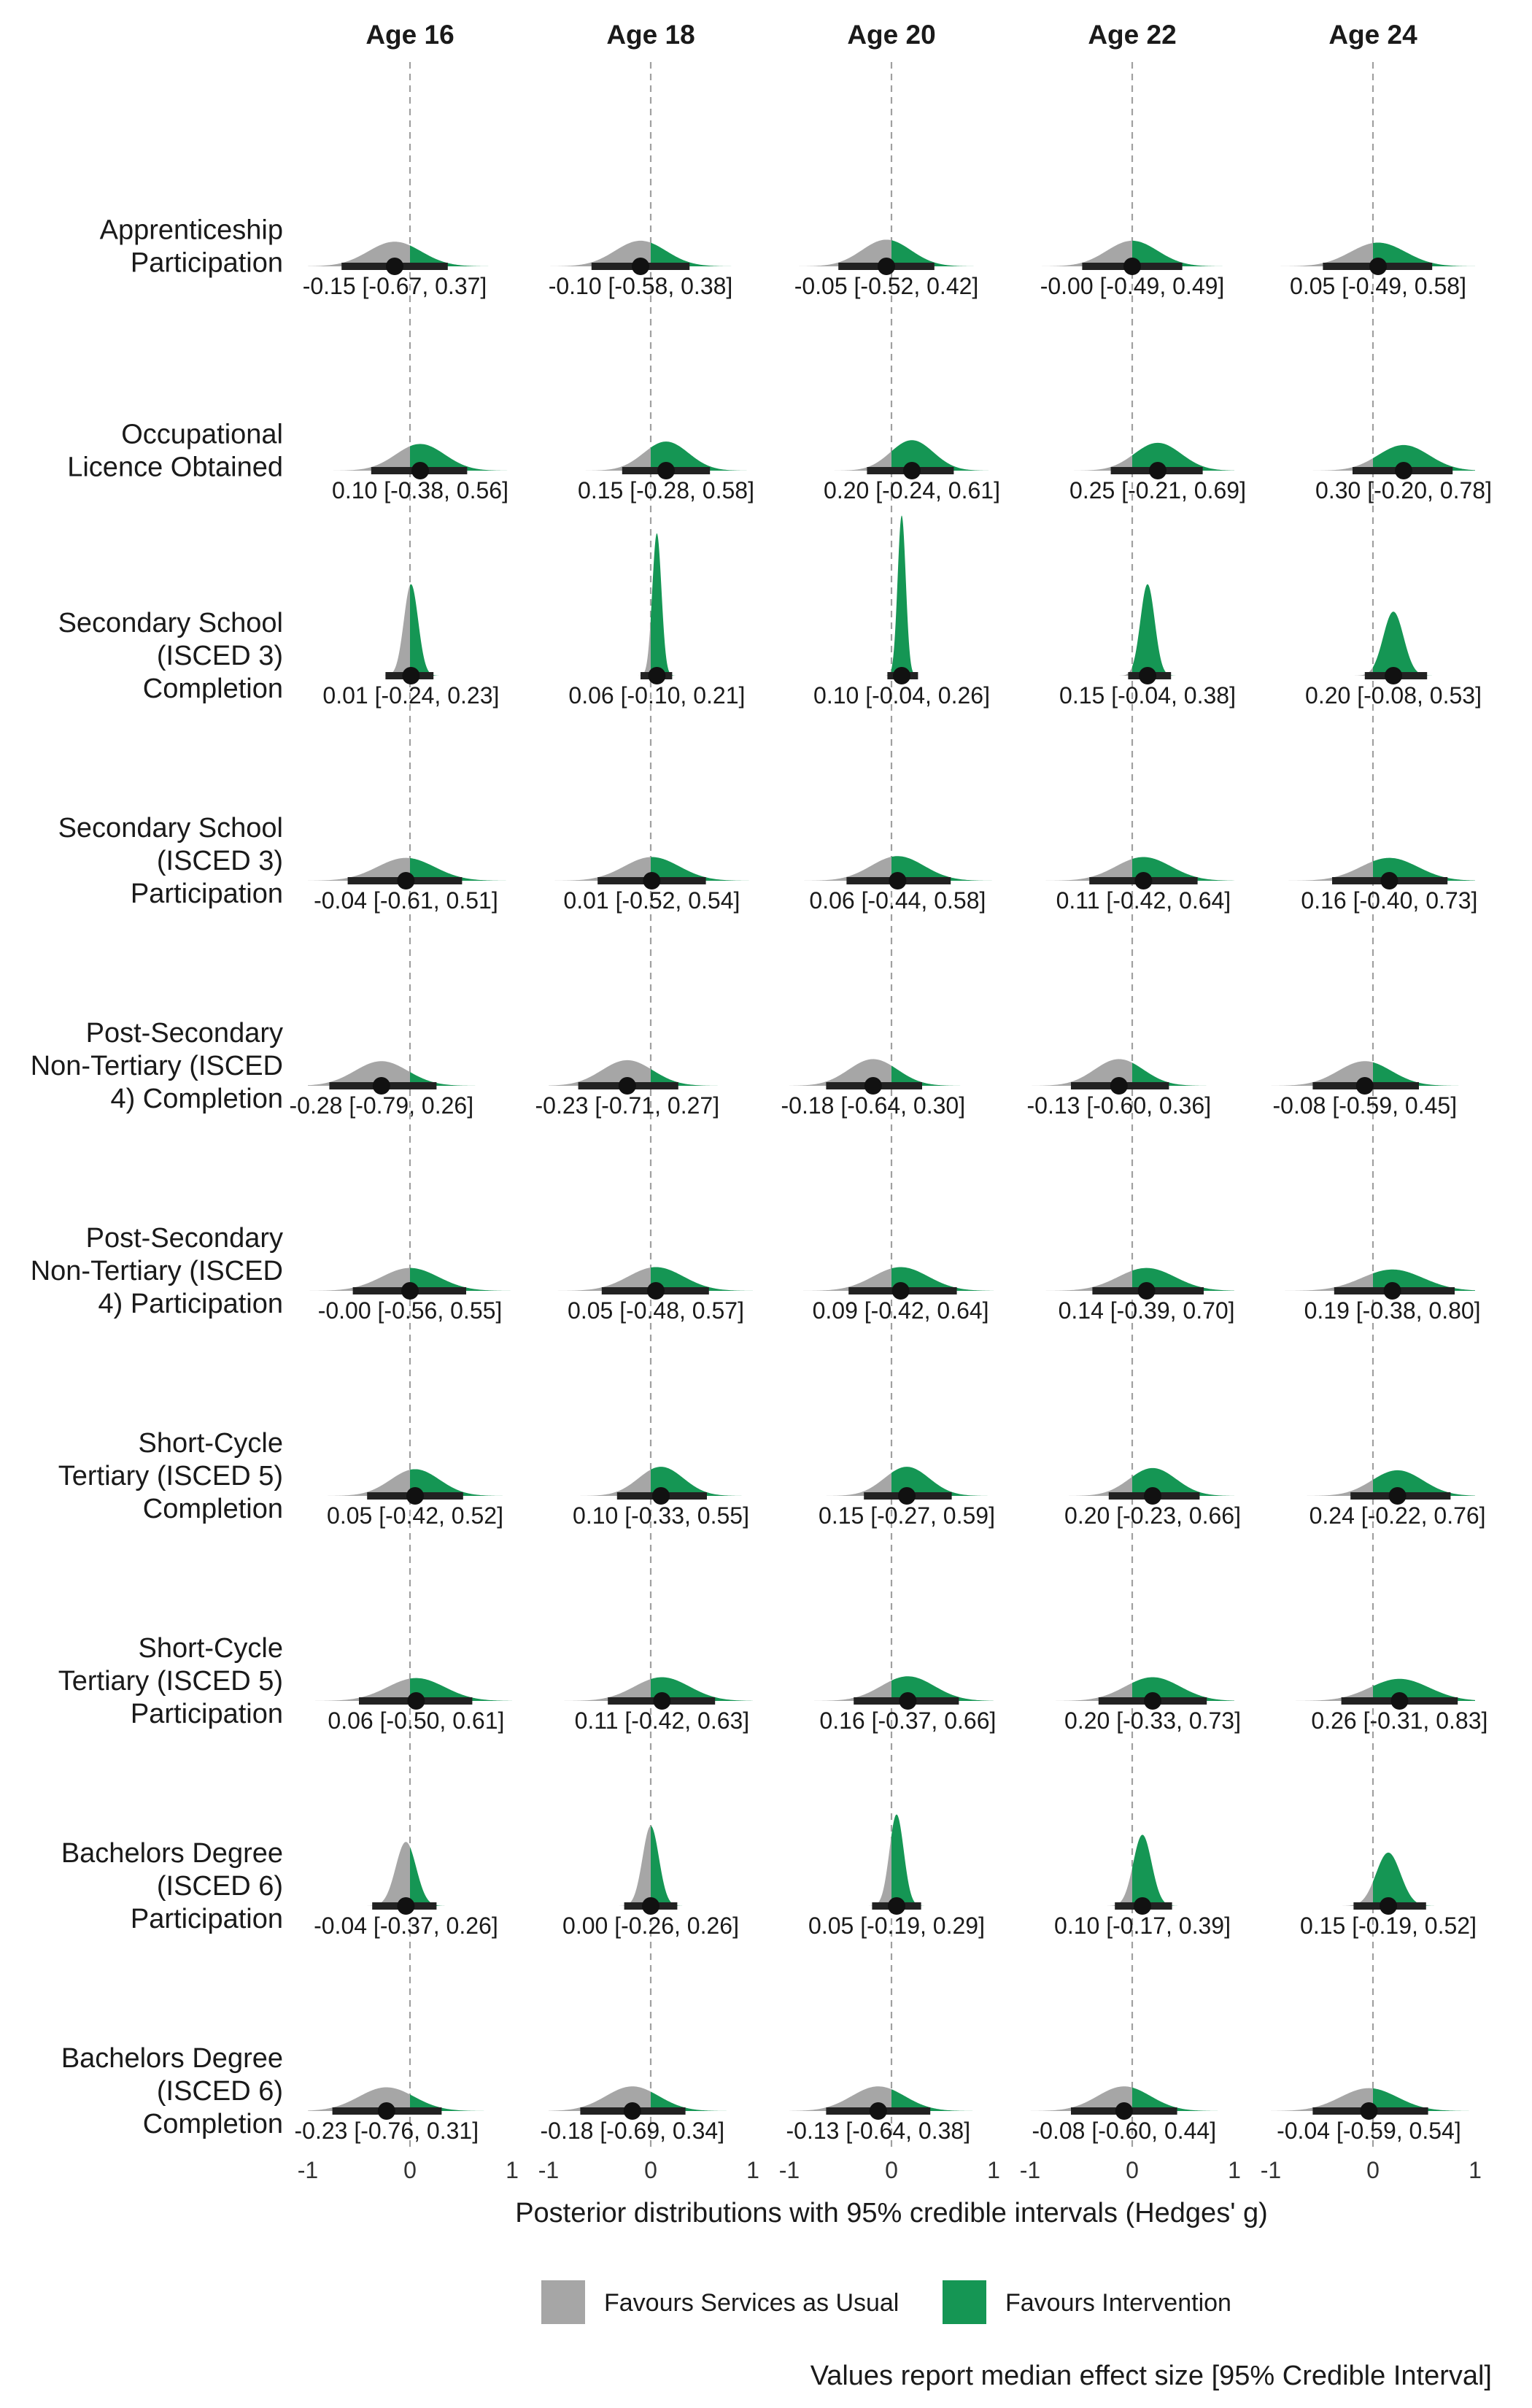  I want to click on panel: -0.05 [-0.52, 0.42], so click(887, 269).